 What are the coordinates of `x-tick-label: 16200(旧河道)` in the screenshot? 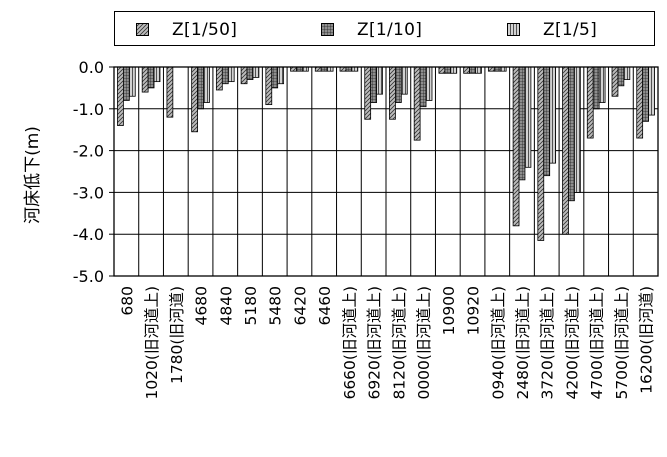 It's located at (647, 340).